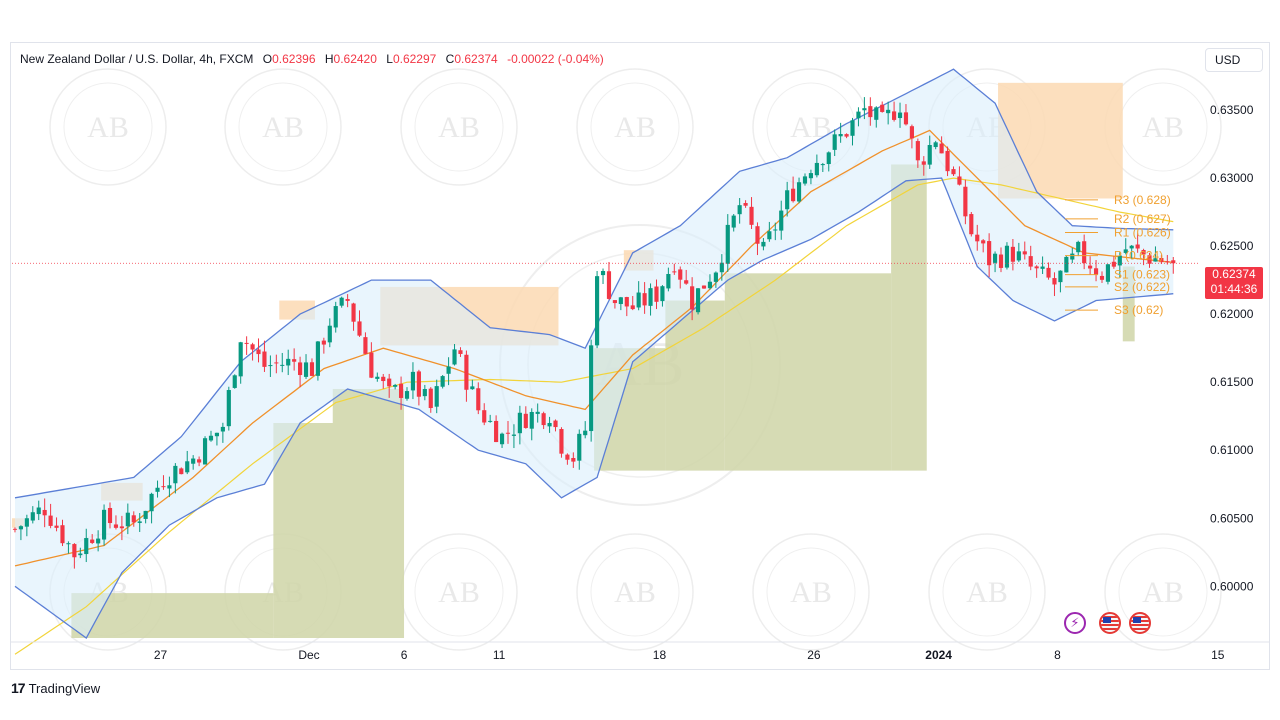 This screenshot has width=1280, height=720. Describe the element at coordinates (1140, 623) in the screenshot. I see `us-flag-icon` at that location.